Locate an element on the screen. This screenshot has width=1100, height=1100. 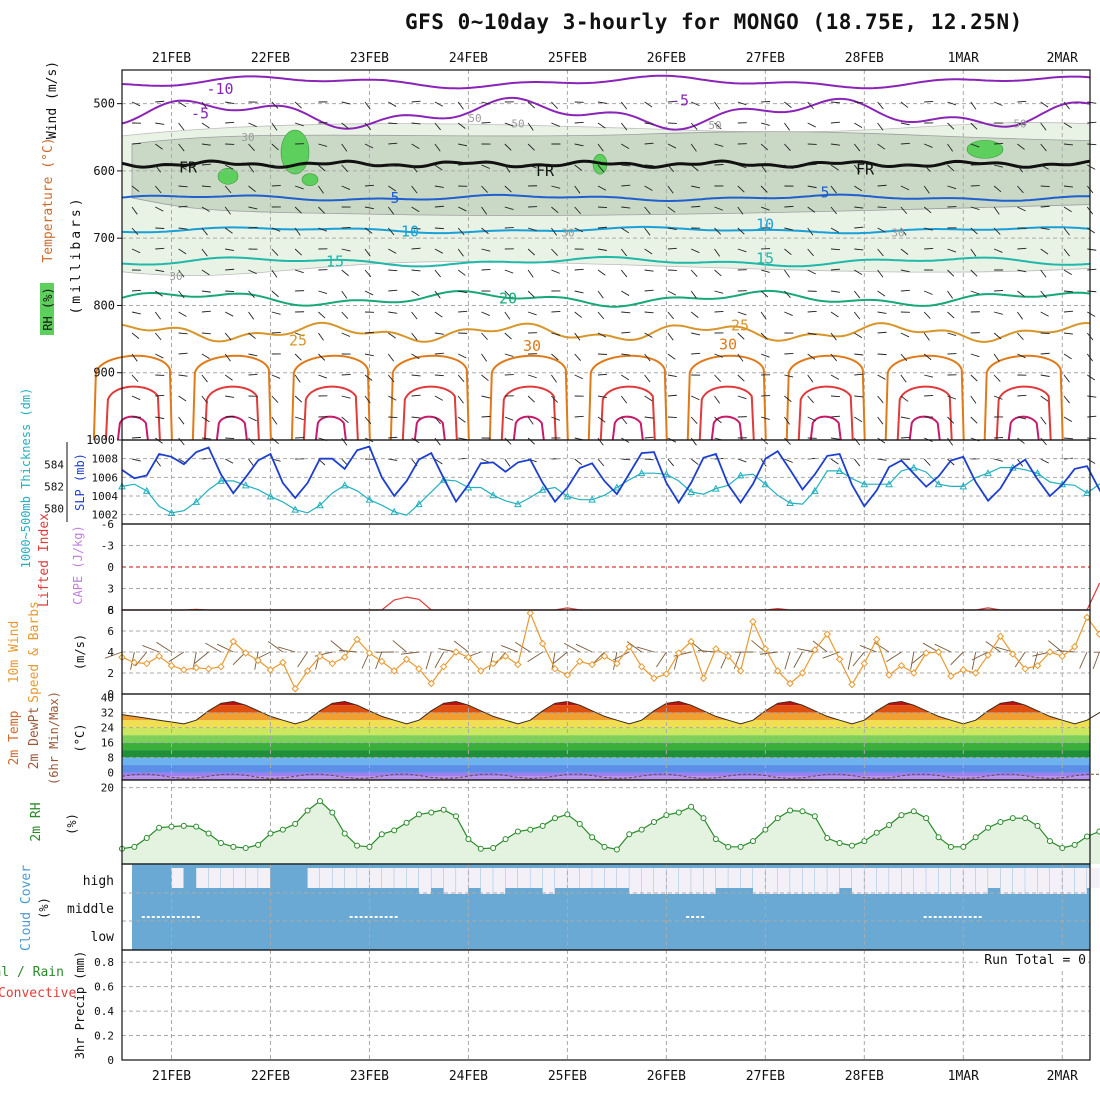
isotherm-35-loop is located at coordinates (330, 413).